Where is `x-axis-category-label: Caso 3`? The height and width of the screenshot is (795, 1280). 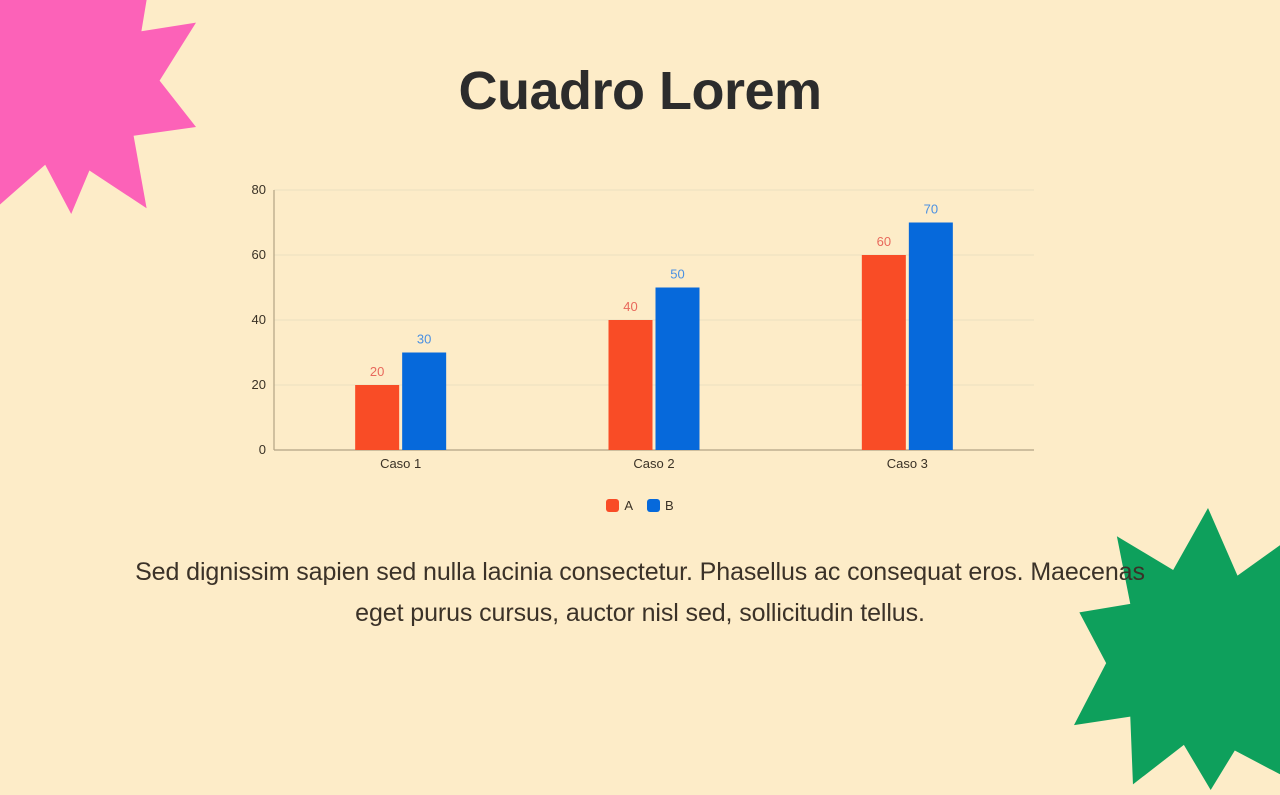 x-axis-category-label: Caso 3 is located at coordinates (907, 463).